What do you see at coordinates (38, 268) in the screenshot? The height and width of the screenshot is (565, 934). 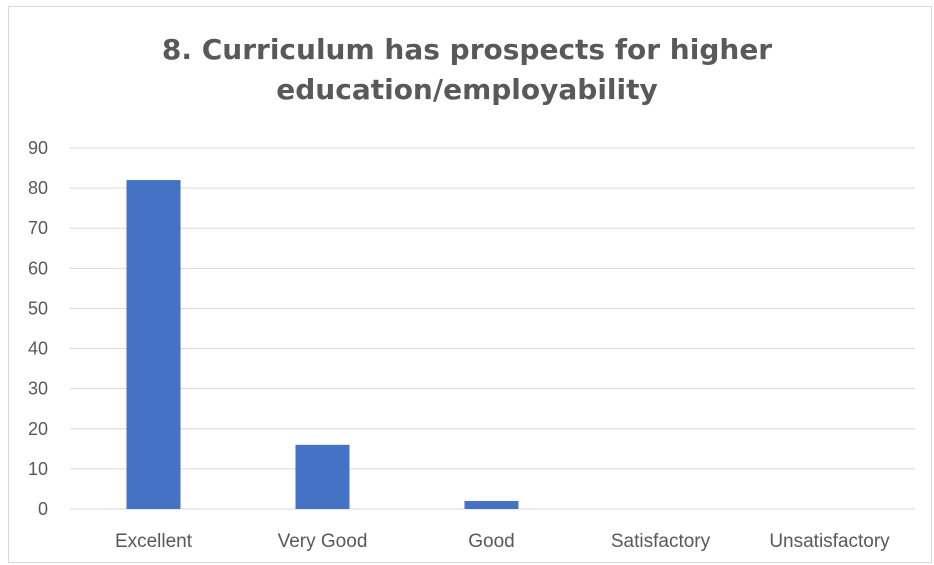 I see `y-tick-label: 60` at bounding box center [38, 268].